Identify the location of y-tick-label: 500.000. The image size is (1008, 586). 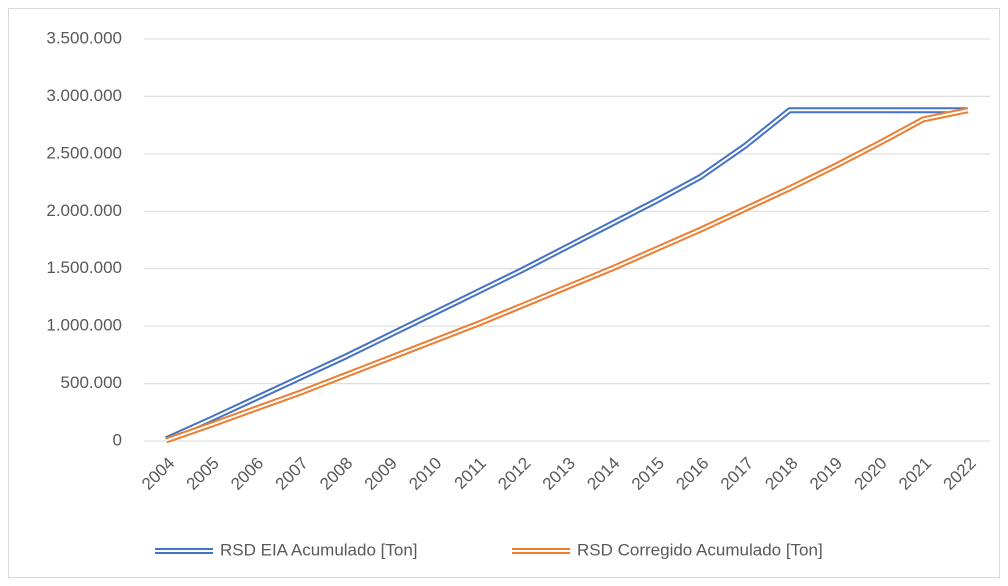
(91, 382).